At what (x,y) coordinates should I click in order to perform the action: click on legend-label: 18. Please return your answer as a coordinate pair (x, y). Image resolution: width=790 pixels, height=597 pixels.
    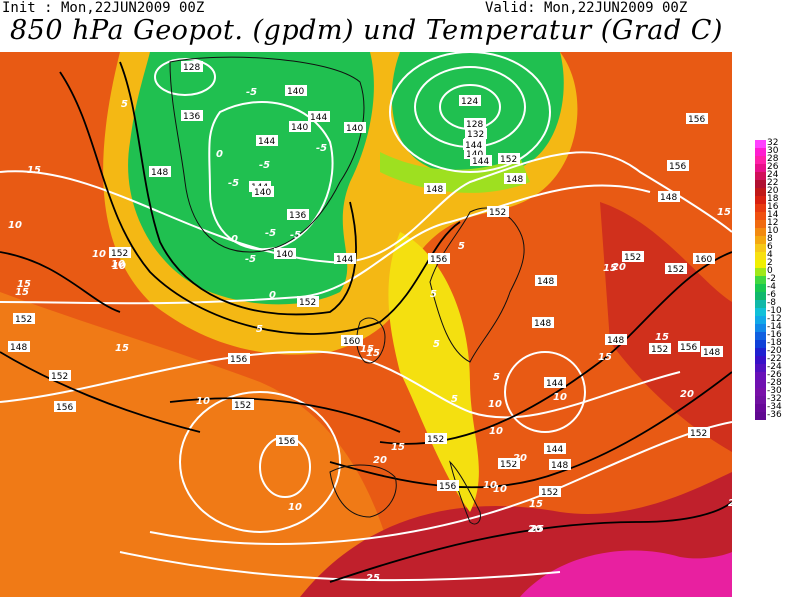
    Looking at the image, I should click on (773, 199).